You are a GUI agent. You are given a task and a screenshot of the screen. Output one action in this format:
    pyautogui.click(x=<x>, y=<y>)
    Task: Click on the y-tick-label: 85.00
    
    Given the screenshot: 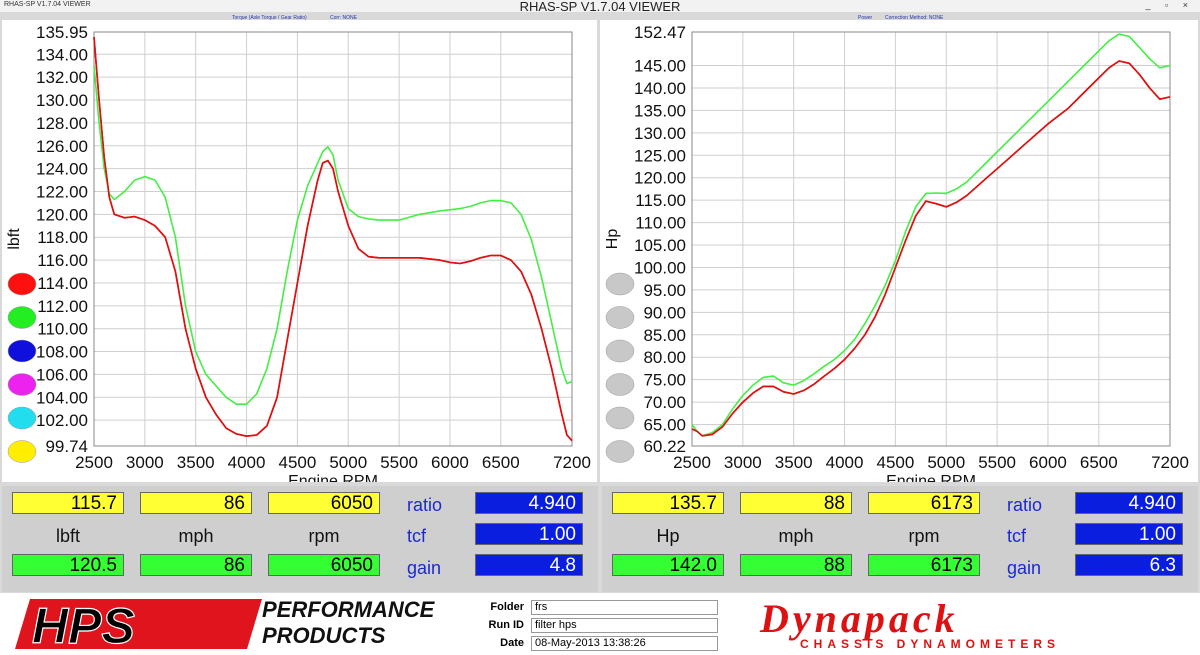 What is the action you would take?
    pyautogui.click(x=664, y=335)
    